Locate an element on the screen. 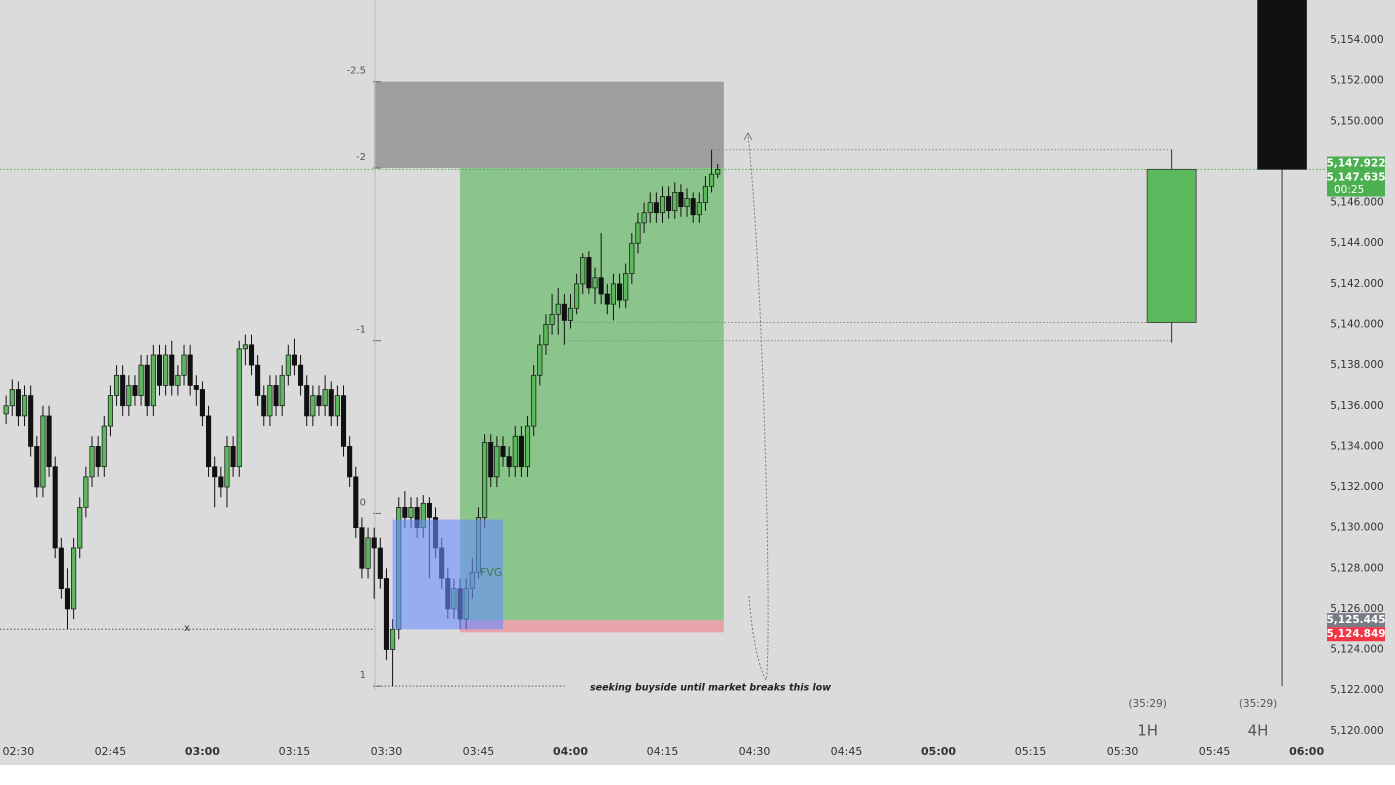 The image size is (1395, 785). x-tick-label: 04:45 is located at coordinates (847, 751).